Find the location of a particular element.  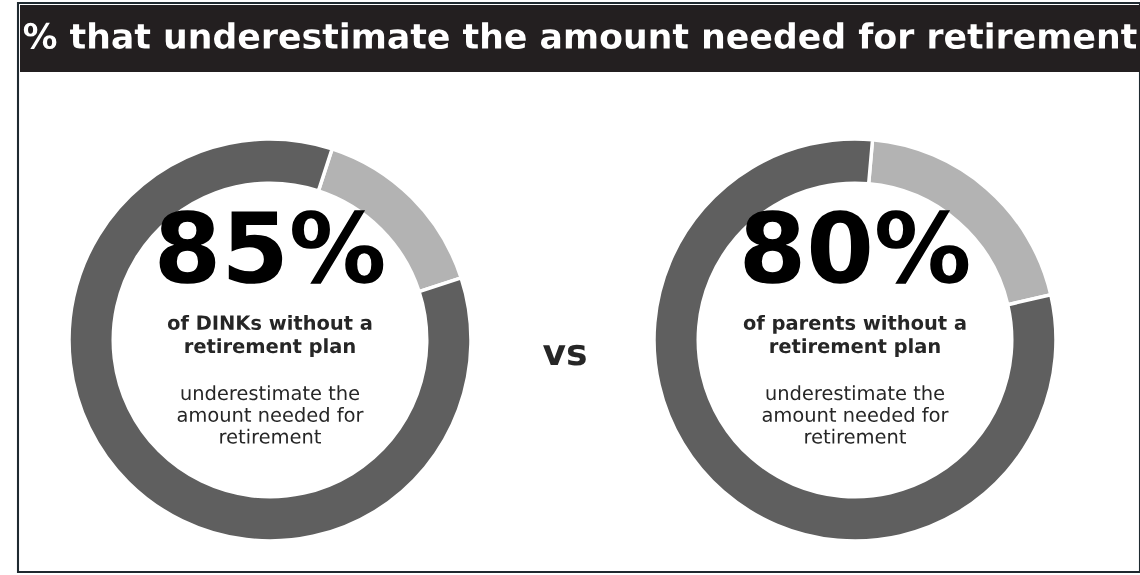

data-label: 80% is located at coordinates (856, 247).